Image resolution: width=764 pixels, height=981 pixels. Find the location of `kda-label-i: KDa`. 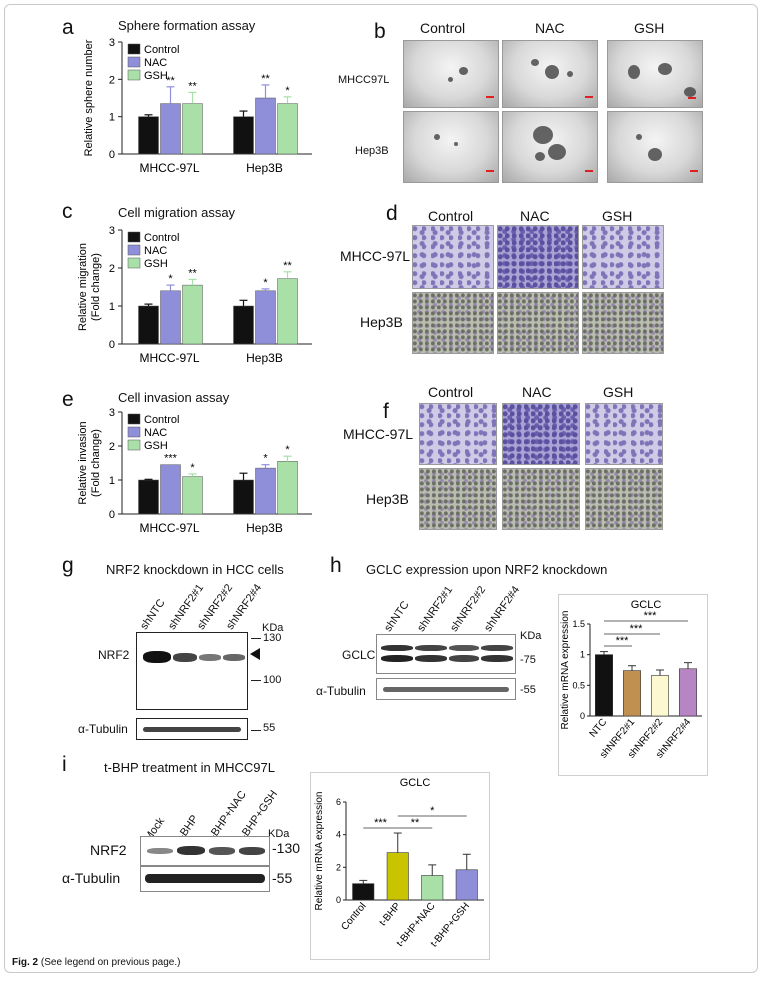

kda-label-i: KDa is located at coordinates (279, 834).